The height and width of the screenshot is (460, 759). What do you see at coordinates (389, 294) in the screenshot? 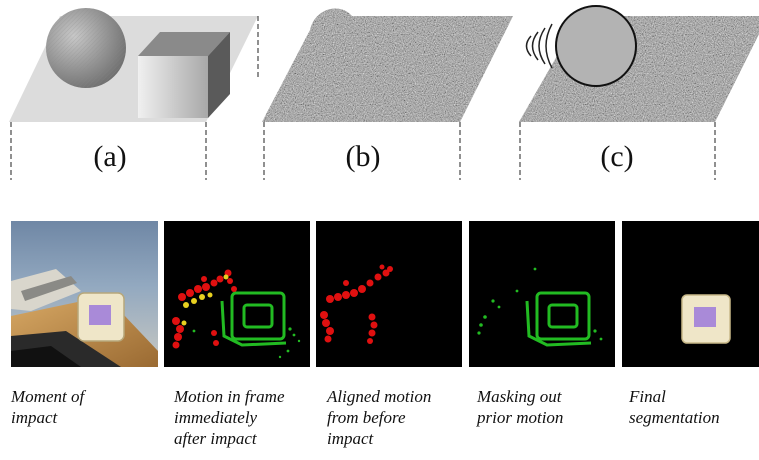
I see `photo-aligned-prior-motion` at bounding box center [389, 294].